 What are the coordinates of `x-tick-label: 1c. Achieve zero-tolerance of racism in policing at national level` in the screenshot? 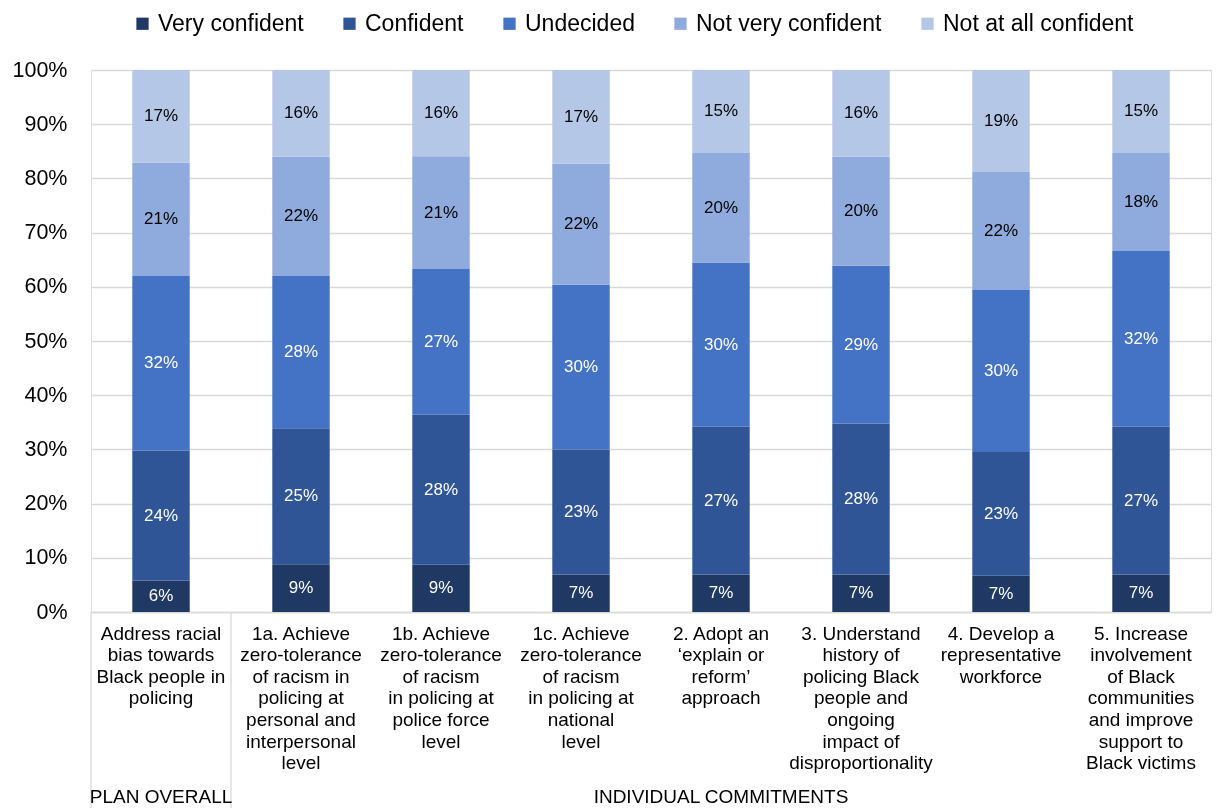 It's located at (581, 687).